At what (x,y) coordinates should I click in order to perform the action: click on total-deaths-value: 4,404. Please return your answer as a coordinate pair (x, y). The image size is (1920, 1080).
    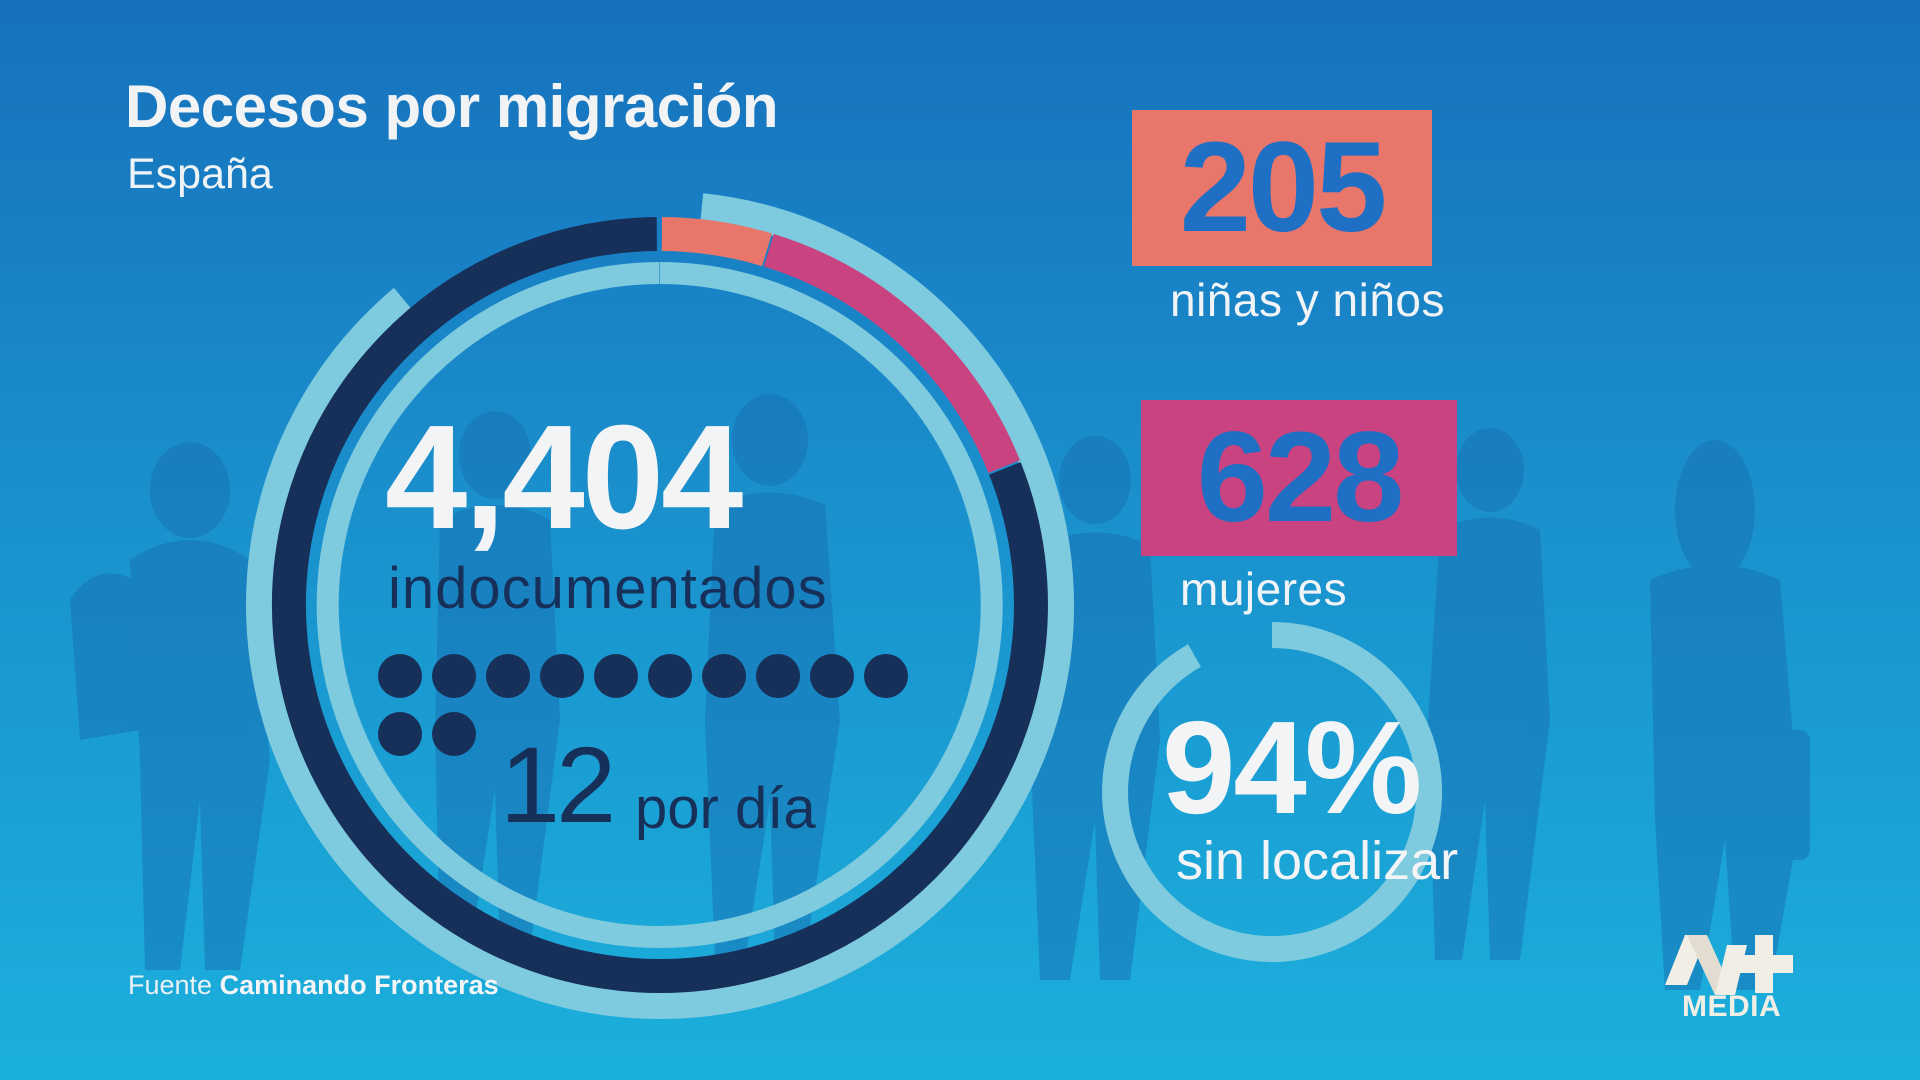
    Looking at the image, I should click on (564, 477).